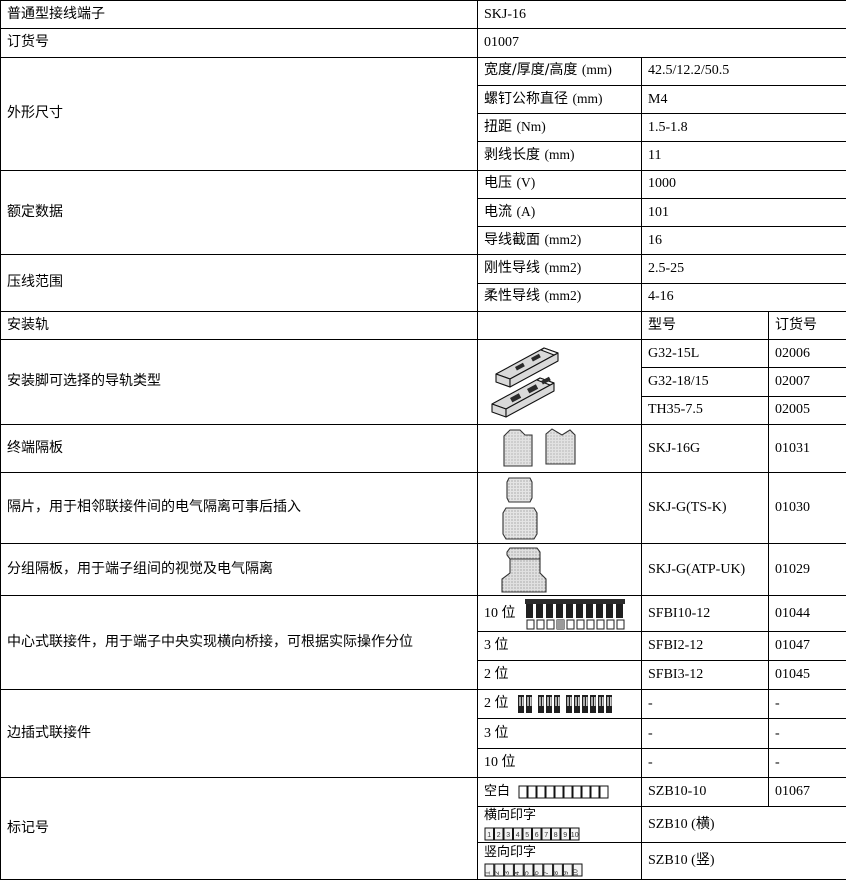 This screenshot has height=880, width=846. I want to click on side-jumper-positions-2: 10 位, so click(500, 762).